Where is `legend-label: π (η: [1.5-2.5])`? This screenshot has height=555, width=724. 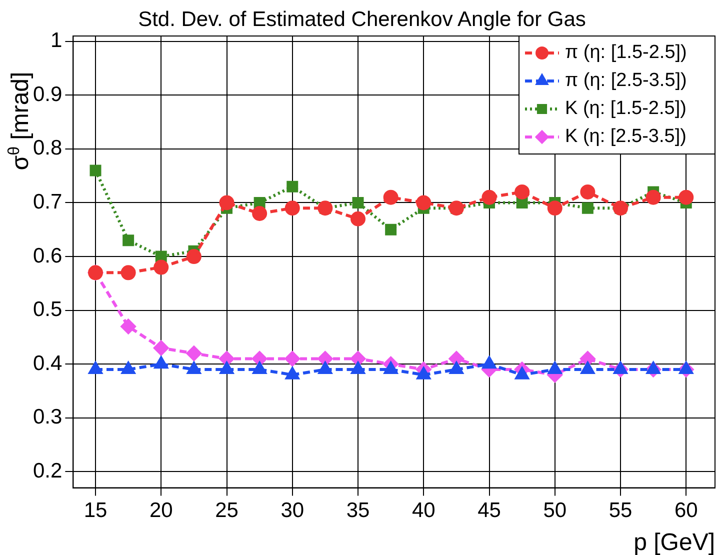 legend-label: π (η: [1.5-2.5]) is located at coordinates (626, 53).